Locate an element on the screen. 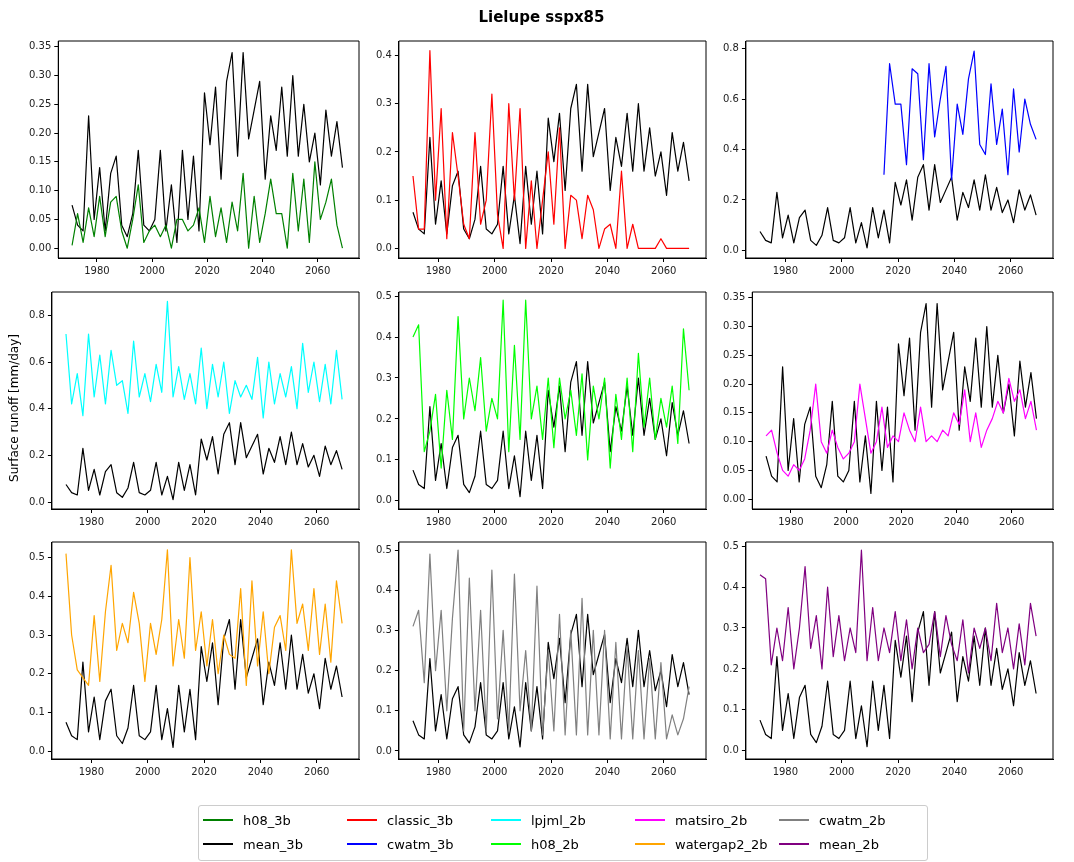 This screenshot has width=1074, height=862. y-tick-label: 0.00 is located at coordinates (734, 498).